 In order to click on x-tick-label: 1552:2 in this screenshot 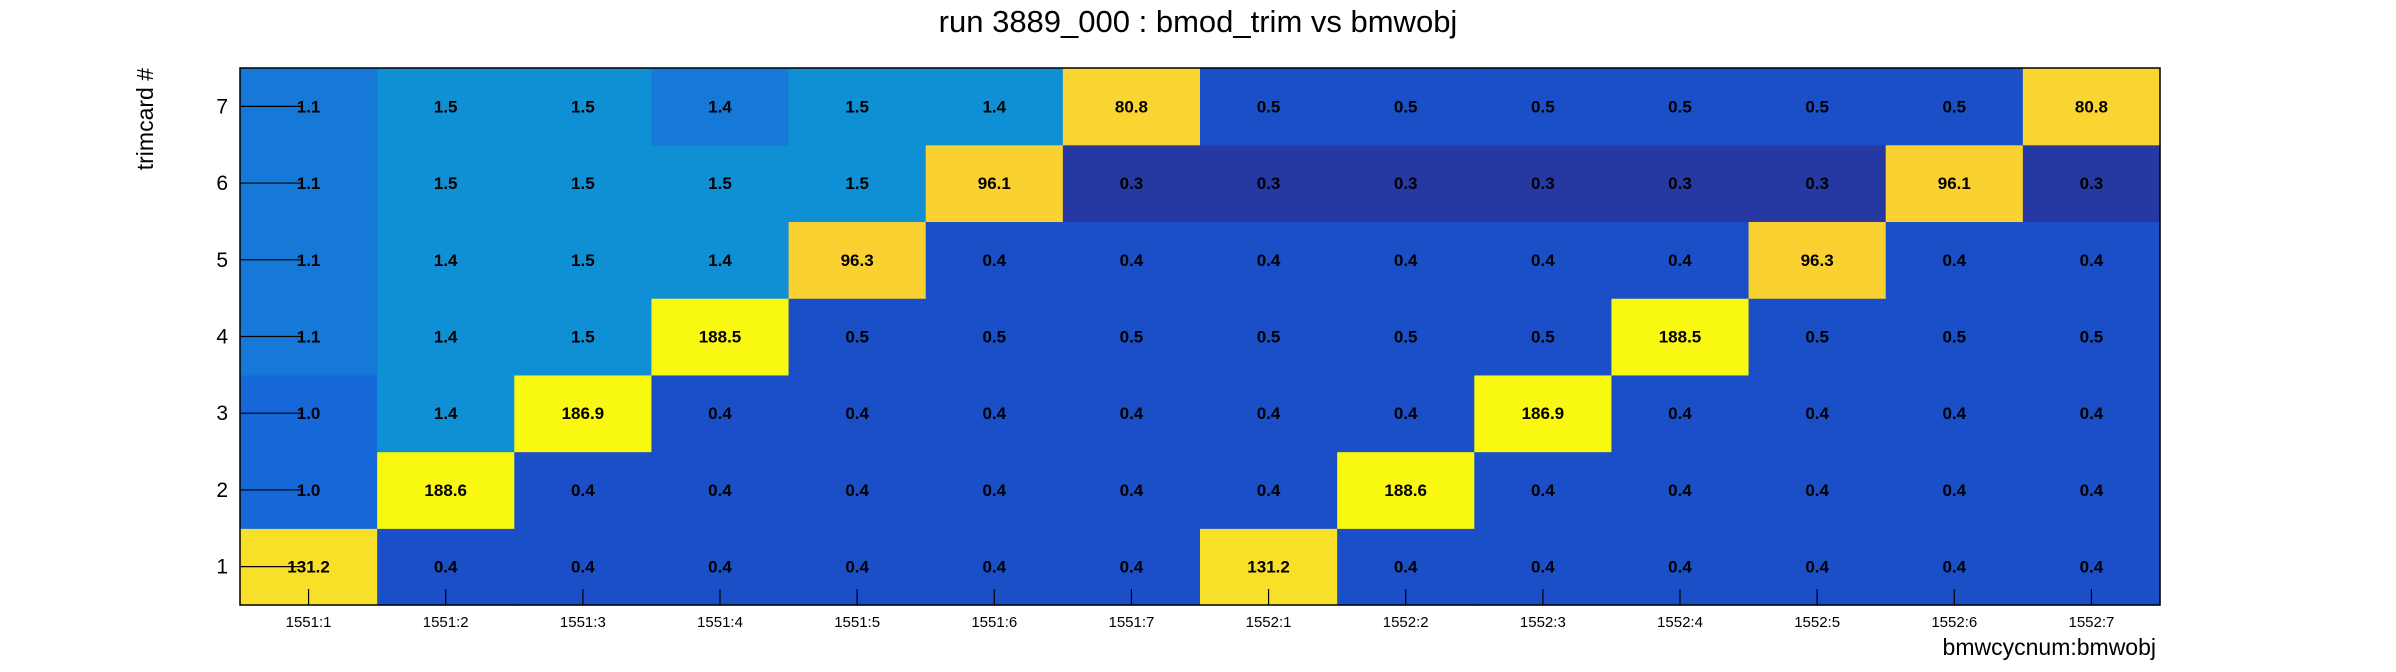, I will do `click(1406, 622)`.